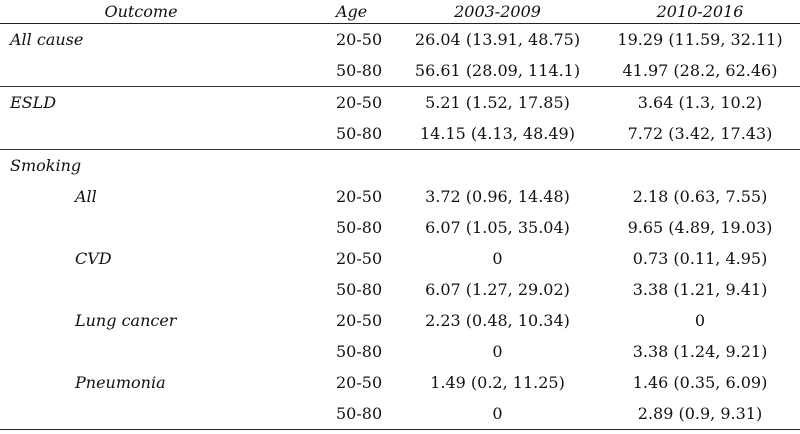 The image size is (800, 434). What do you see at coordinates (497, 382) in the screenshot?
I see `value-cell-2003-2009: 1.49 (0.2, 11.25)` at bounding box center [497, 382].